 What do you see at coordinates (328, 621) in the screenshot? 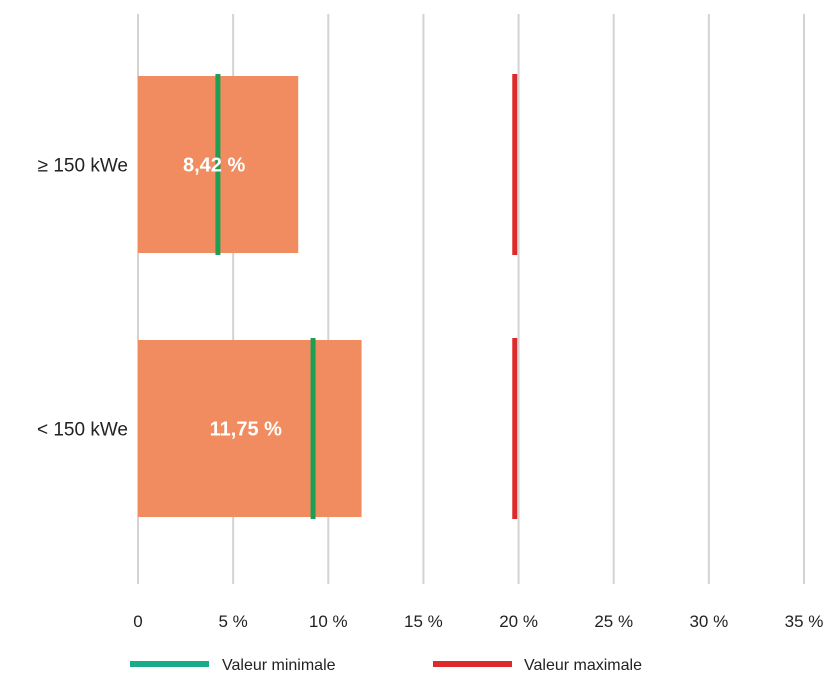
I see `x-tick-label: 10 %` at bounding box center [328, 621].